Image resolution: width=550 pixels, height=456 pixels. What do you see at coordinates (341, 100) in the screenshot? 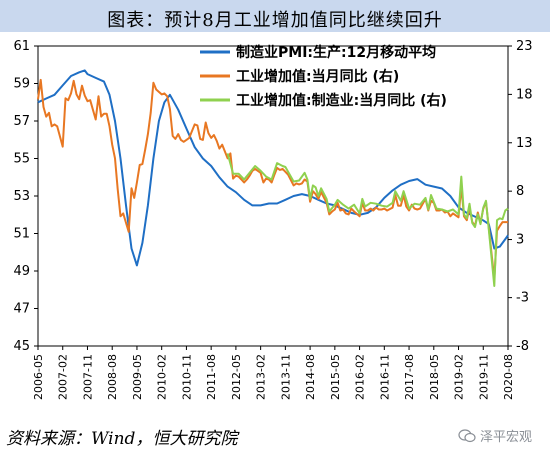
I see `legend-label-3: 工业增加值:制造业:当月同比 (右)` at bounding box center [341, 100].